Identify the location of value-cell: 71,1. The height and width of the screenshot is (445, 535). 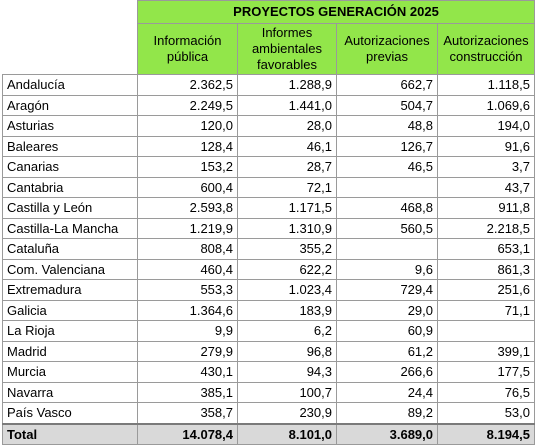
(486, 310).